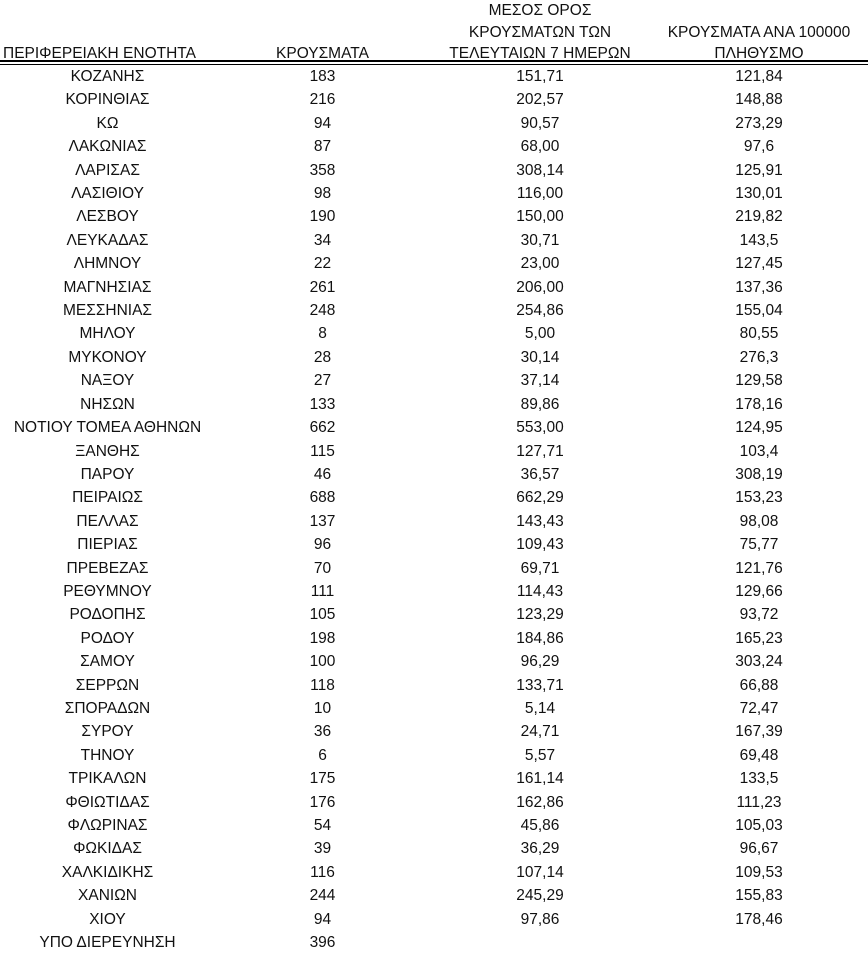 The image size is (868, 958). Describe the element at coordinates (107, 404) in the screenshot. I see `region-cell: ΝΗΣΩΝ` at that location.